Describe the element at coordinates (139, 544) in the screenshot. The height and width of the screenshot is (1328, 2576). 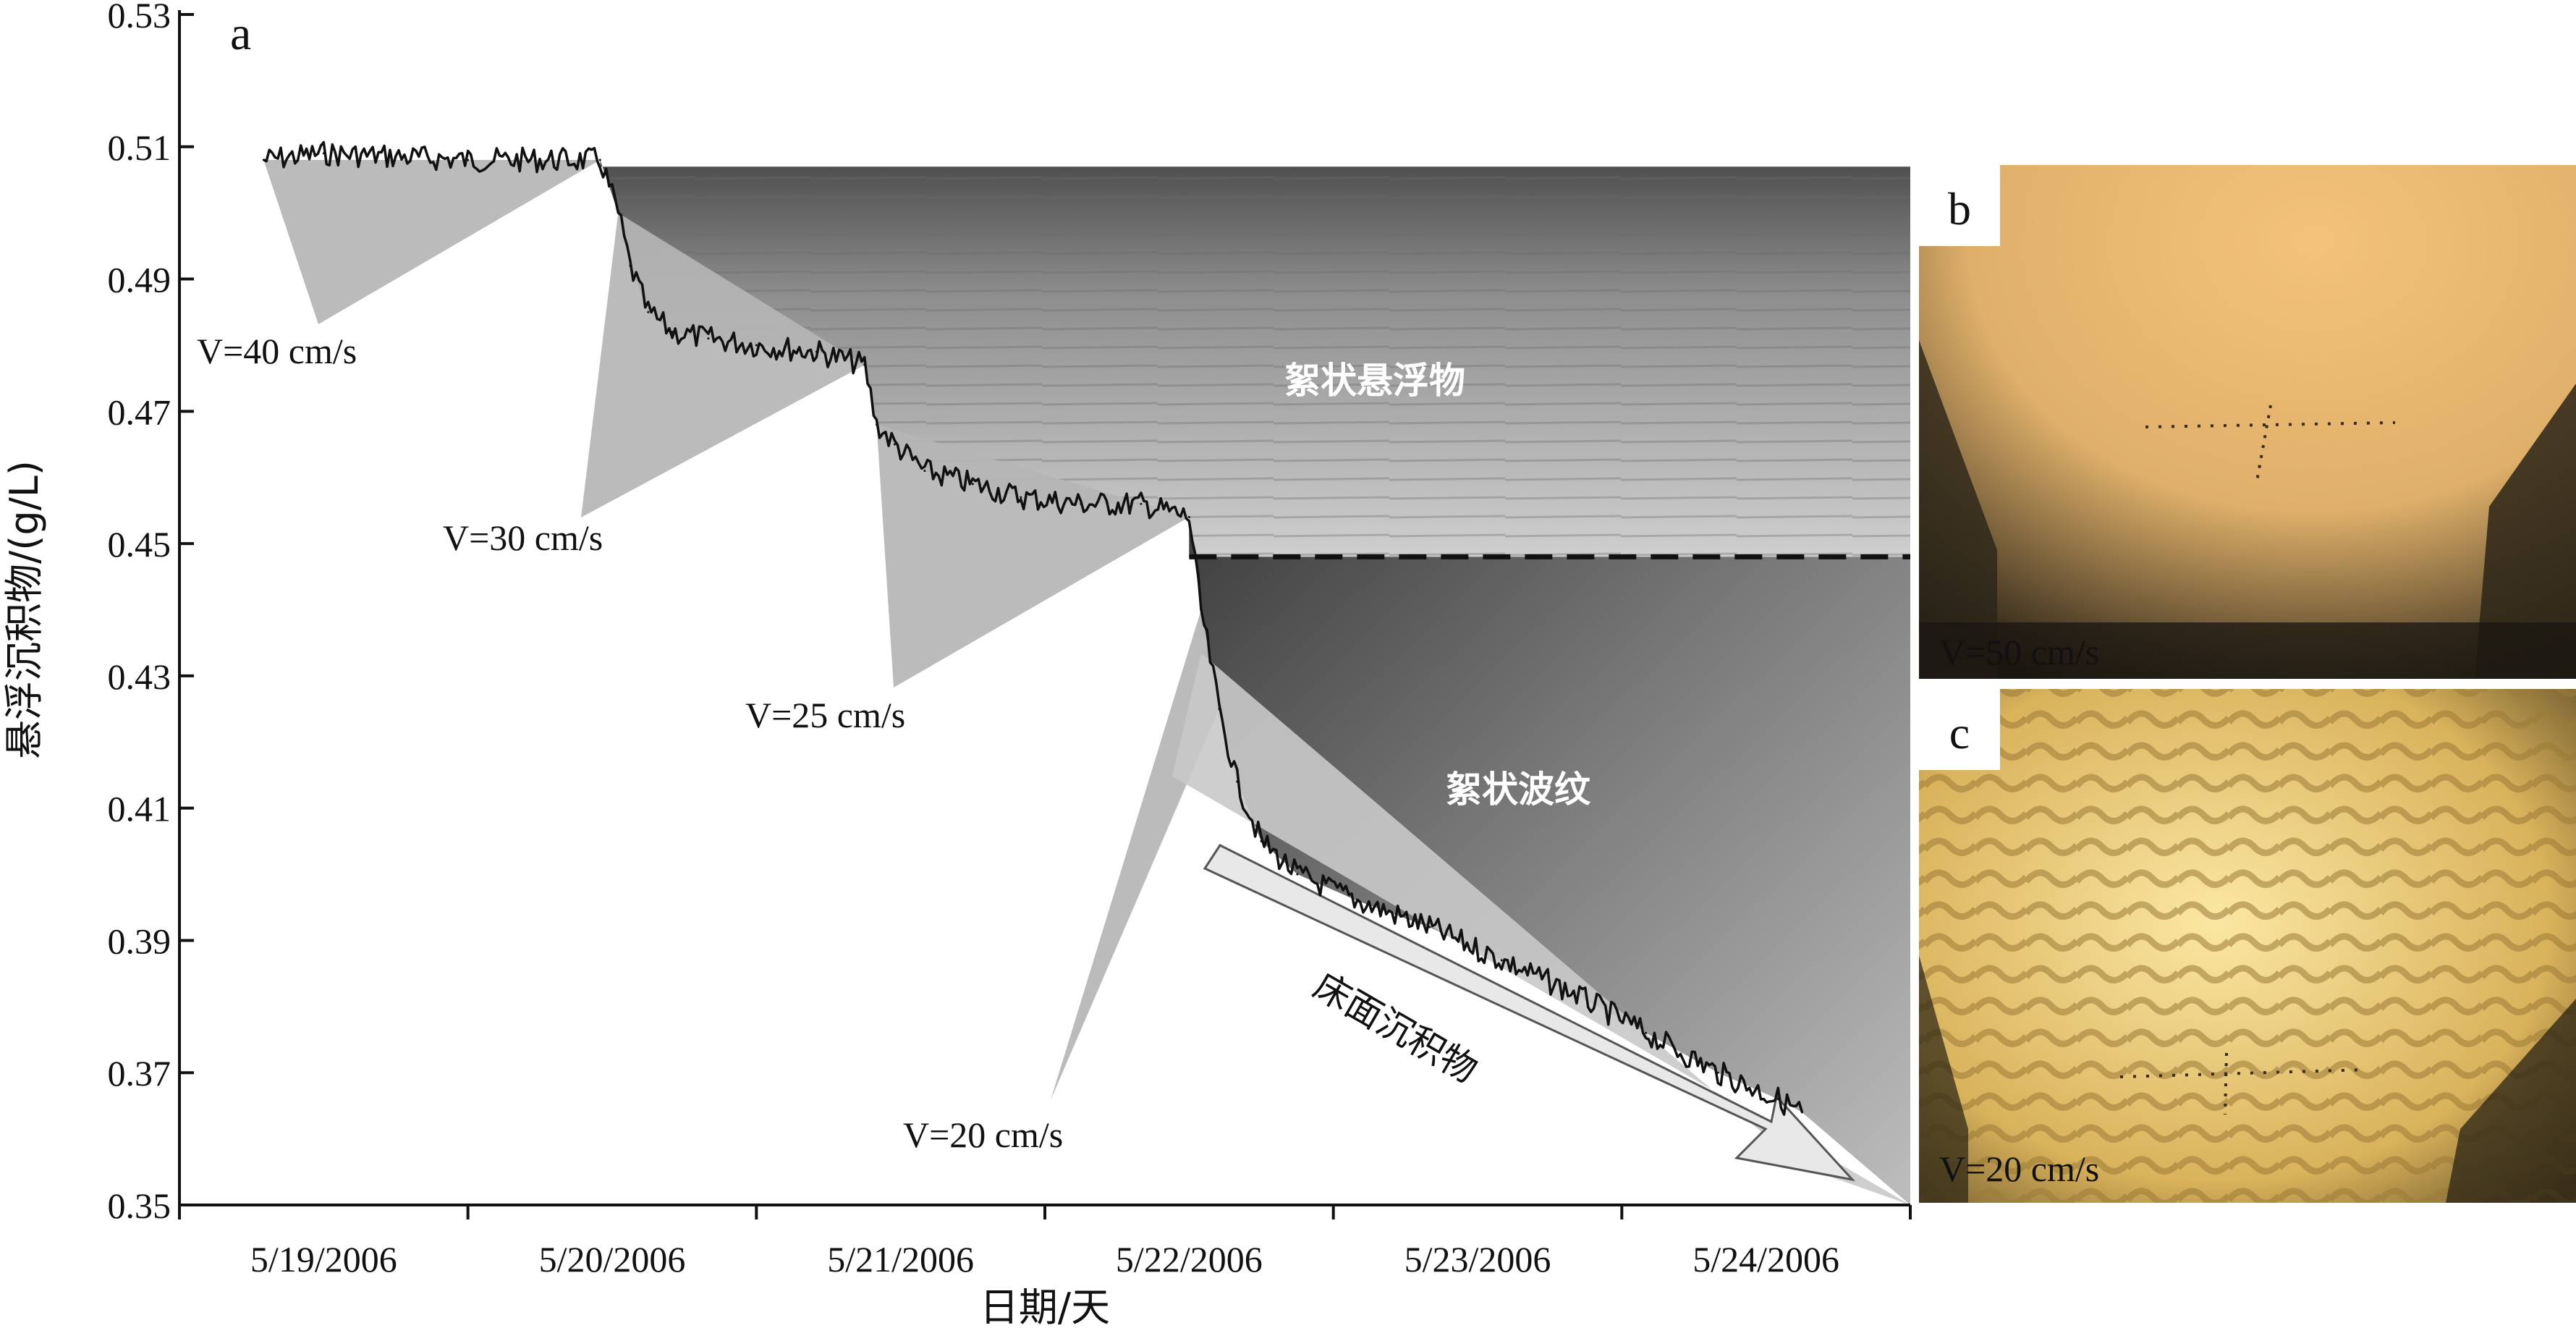
I see `y-tick-label-5: 0.45` at that location.